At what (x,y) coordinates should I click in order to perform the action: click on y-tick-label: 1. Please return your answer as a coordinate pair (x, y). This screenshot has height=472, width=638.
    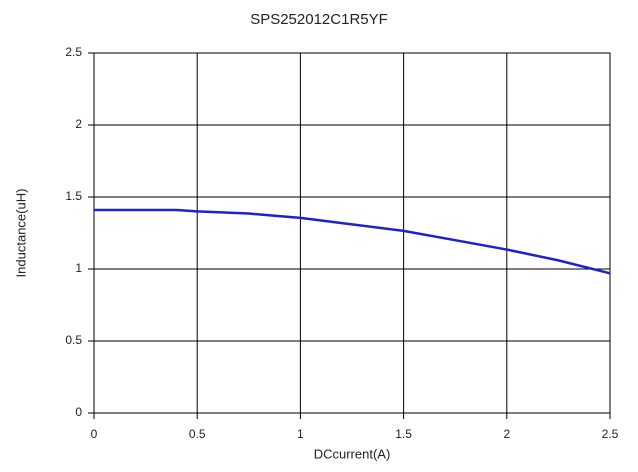
    Looking at the image, I should click on (78, 268).